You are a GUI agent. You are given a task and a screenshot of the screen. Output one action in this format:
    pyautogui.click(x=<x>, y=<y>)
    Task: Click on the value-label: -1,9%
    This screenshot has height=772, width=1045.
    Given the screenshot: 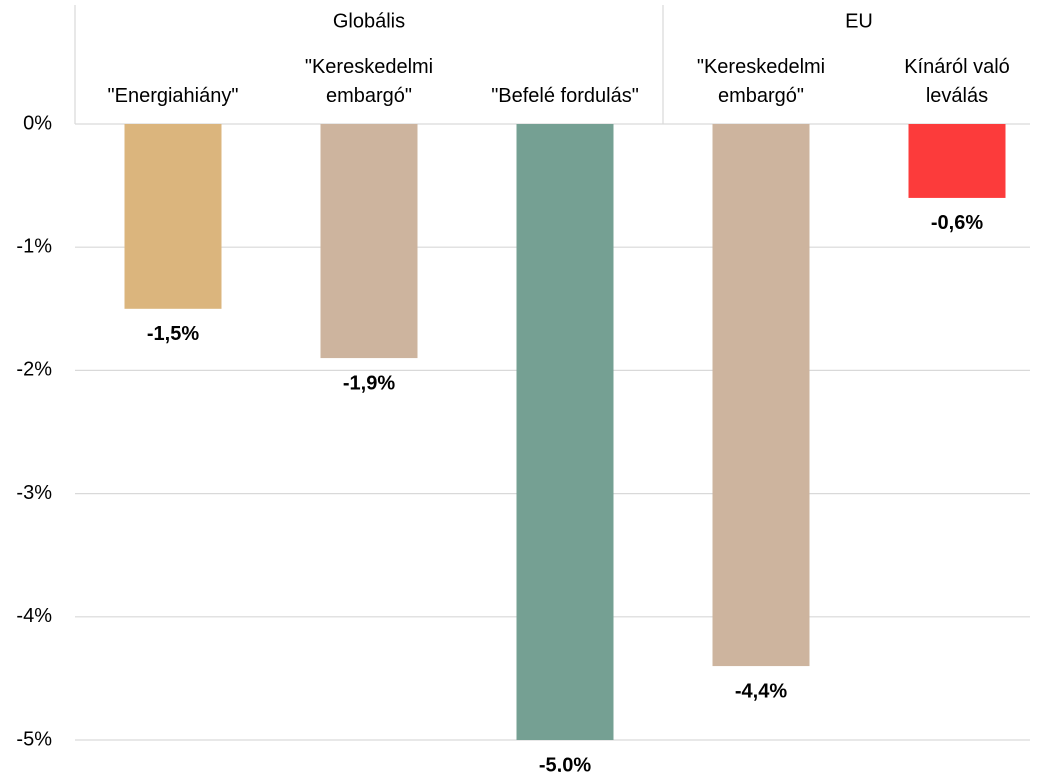 What is the action you would take?
    pyautogui.click(x=369, y=383)
    